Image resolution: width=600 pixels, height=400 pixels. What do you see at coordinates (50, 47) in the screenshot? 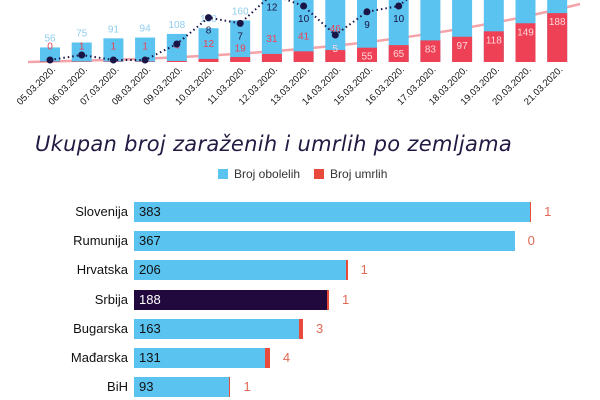
I see `total-label: 0` at bounding box center [50, 47].